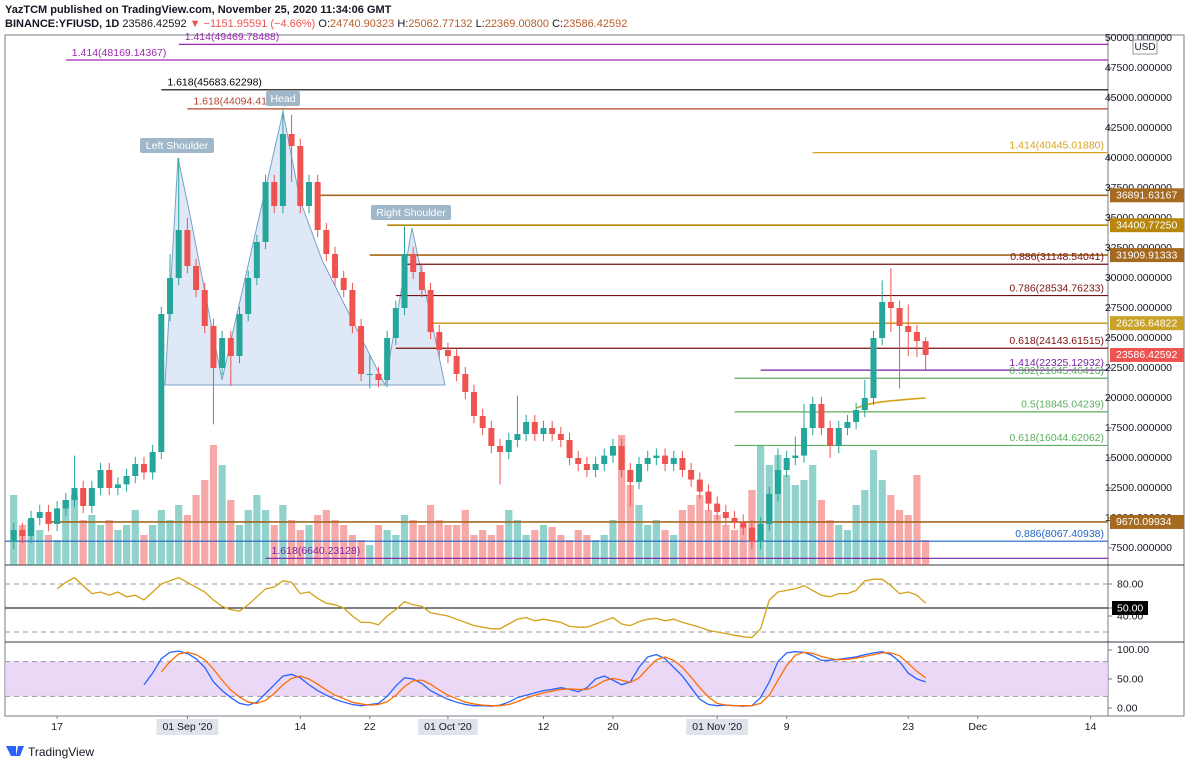 The height and width of the screenshot is (768, 1185). I want to click on ohlc-key: L:, so click(480, 24).